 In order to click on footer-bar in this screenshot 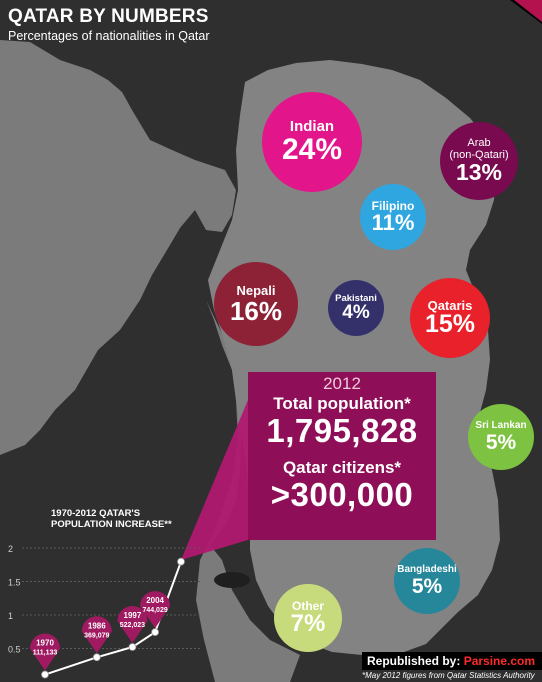, I will do `click(452, 661)`.